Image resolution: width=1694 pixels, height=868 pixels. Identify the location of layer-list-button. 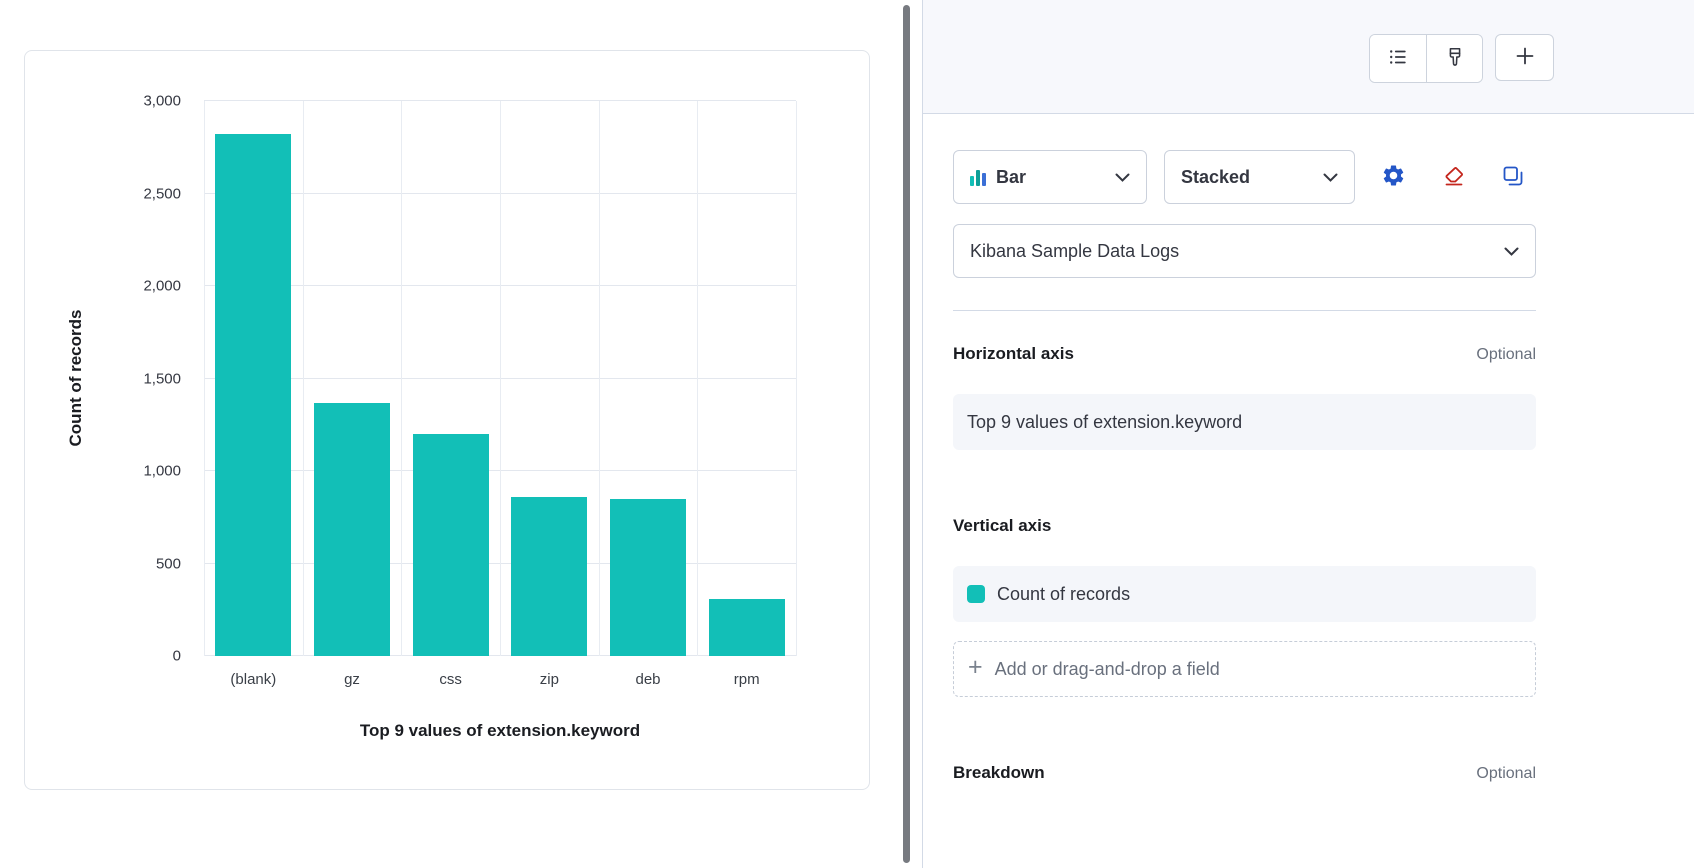
(1398, 58).